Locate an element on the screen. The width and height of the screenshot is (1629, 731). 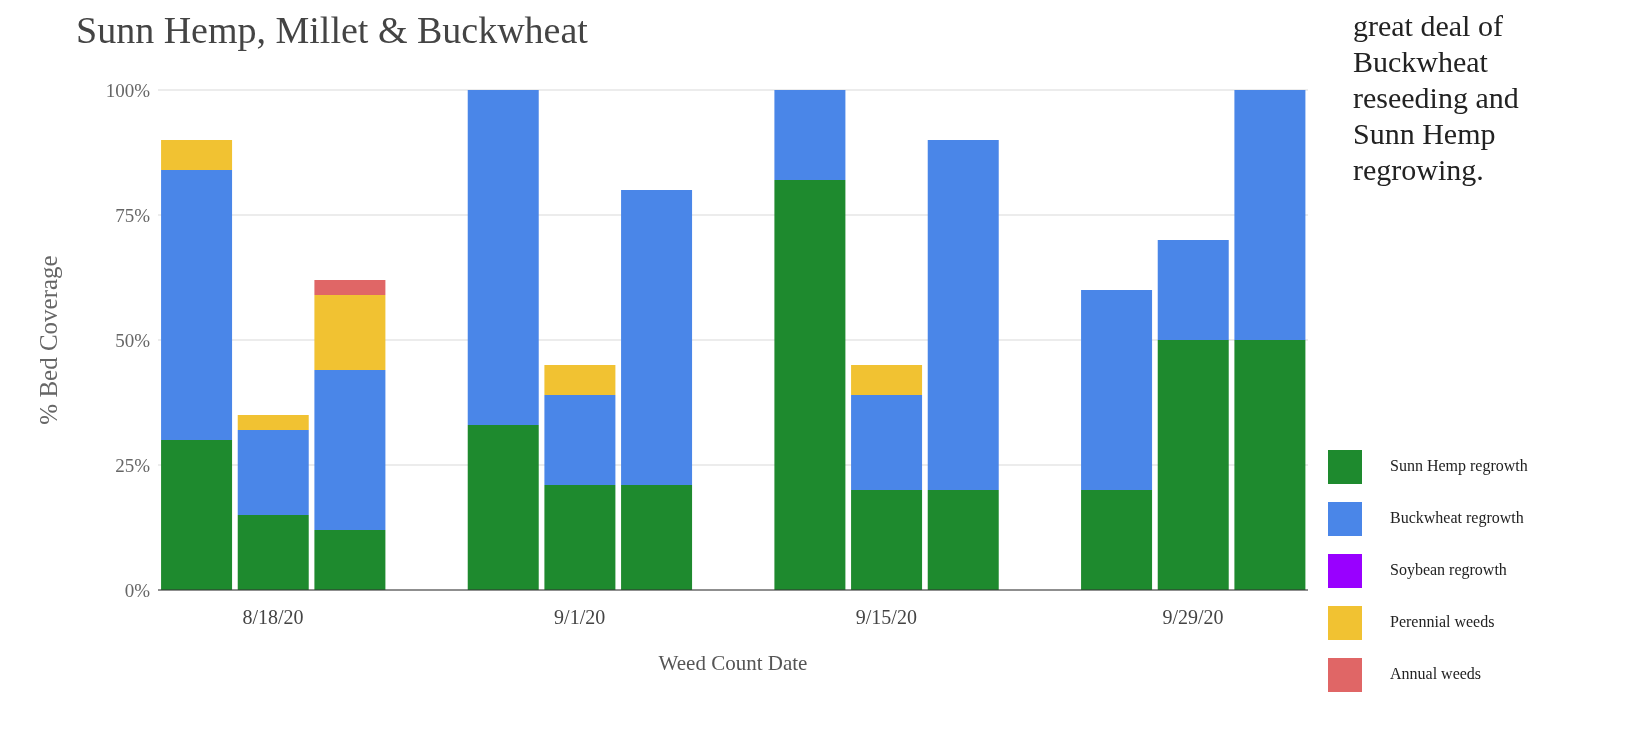
legend-label: Annual weeds is located at coordinates (1436, 673).